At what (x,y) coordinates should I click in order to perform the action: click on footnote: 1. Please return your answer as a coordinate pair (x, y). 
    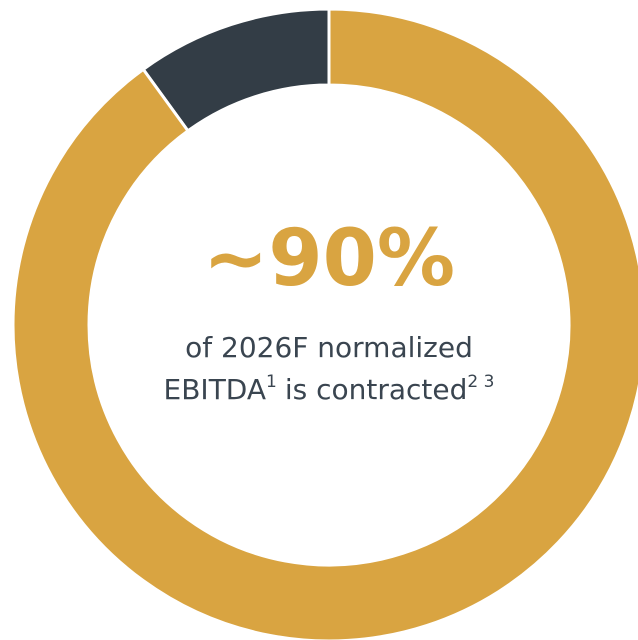
    Looking at the image, I should click on (271, 382).